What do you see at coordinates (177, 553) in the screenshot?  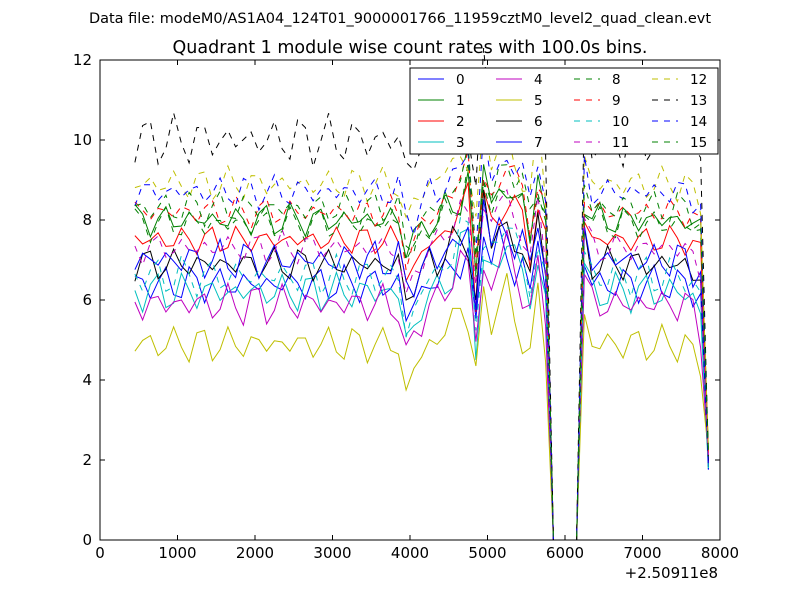 I see `x-tick-label: 1000` at bounding box center [177, 553].